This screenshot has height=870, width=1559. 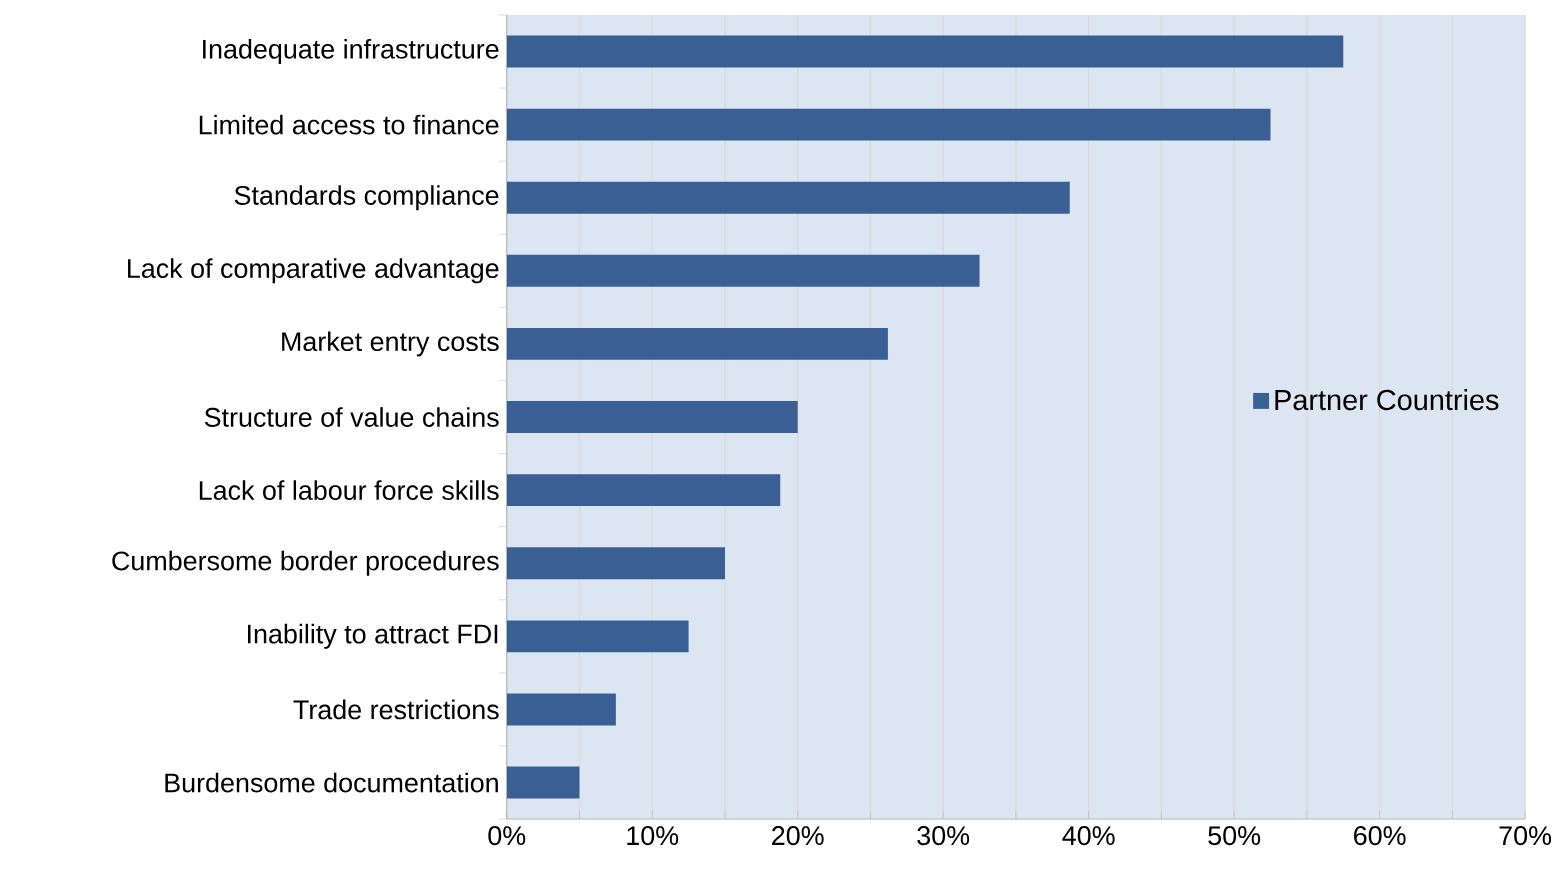 I want to click on x-tick-label: 50%, so click(x=1234, y=836).